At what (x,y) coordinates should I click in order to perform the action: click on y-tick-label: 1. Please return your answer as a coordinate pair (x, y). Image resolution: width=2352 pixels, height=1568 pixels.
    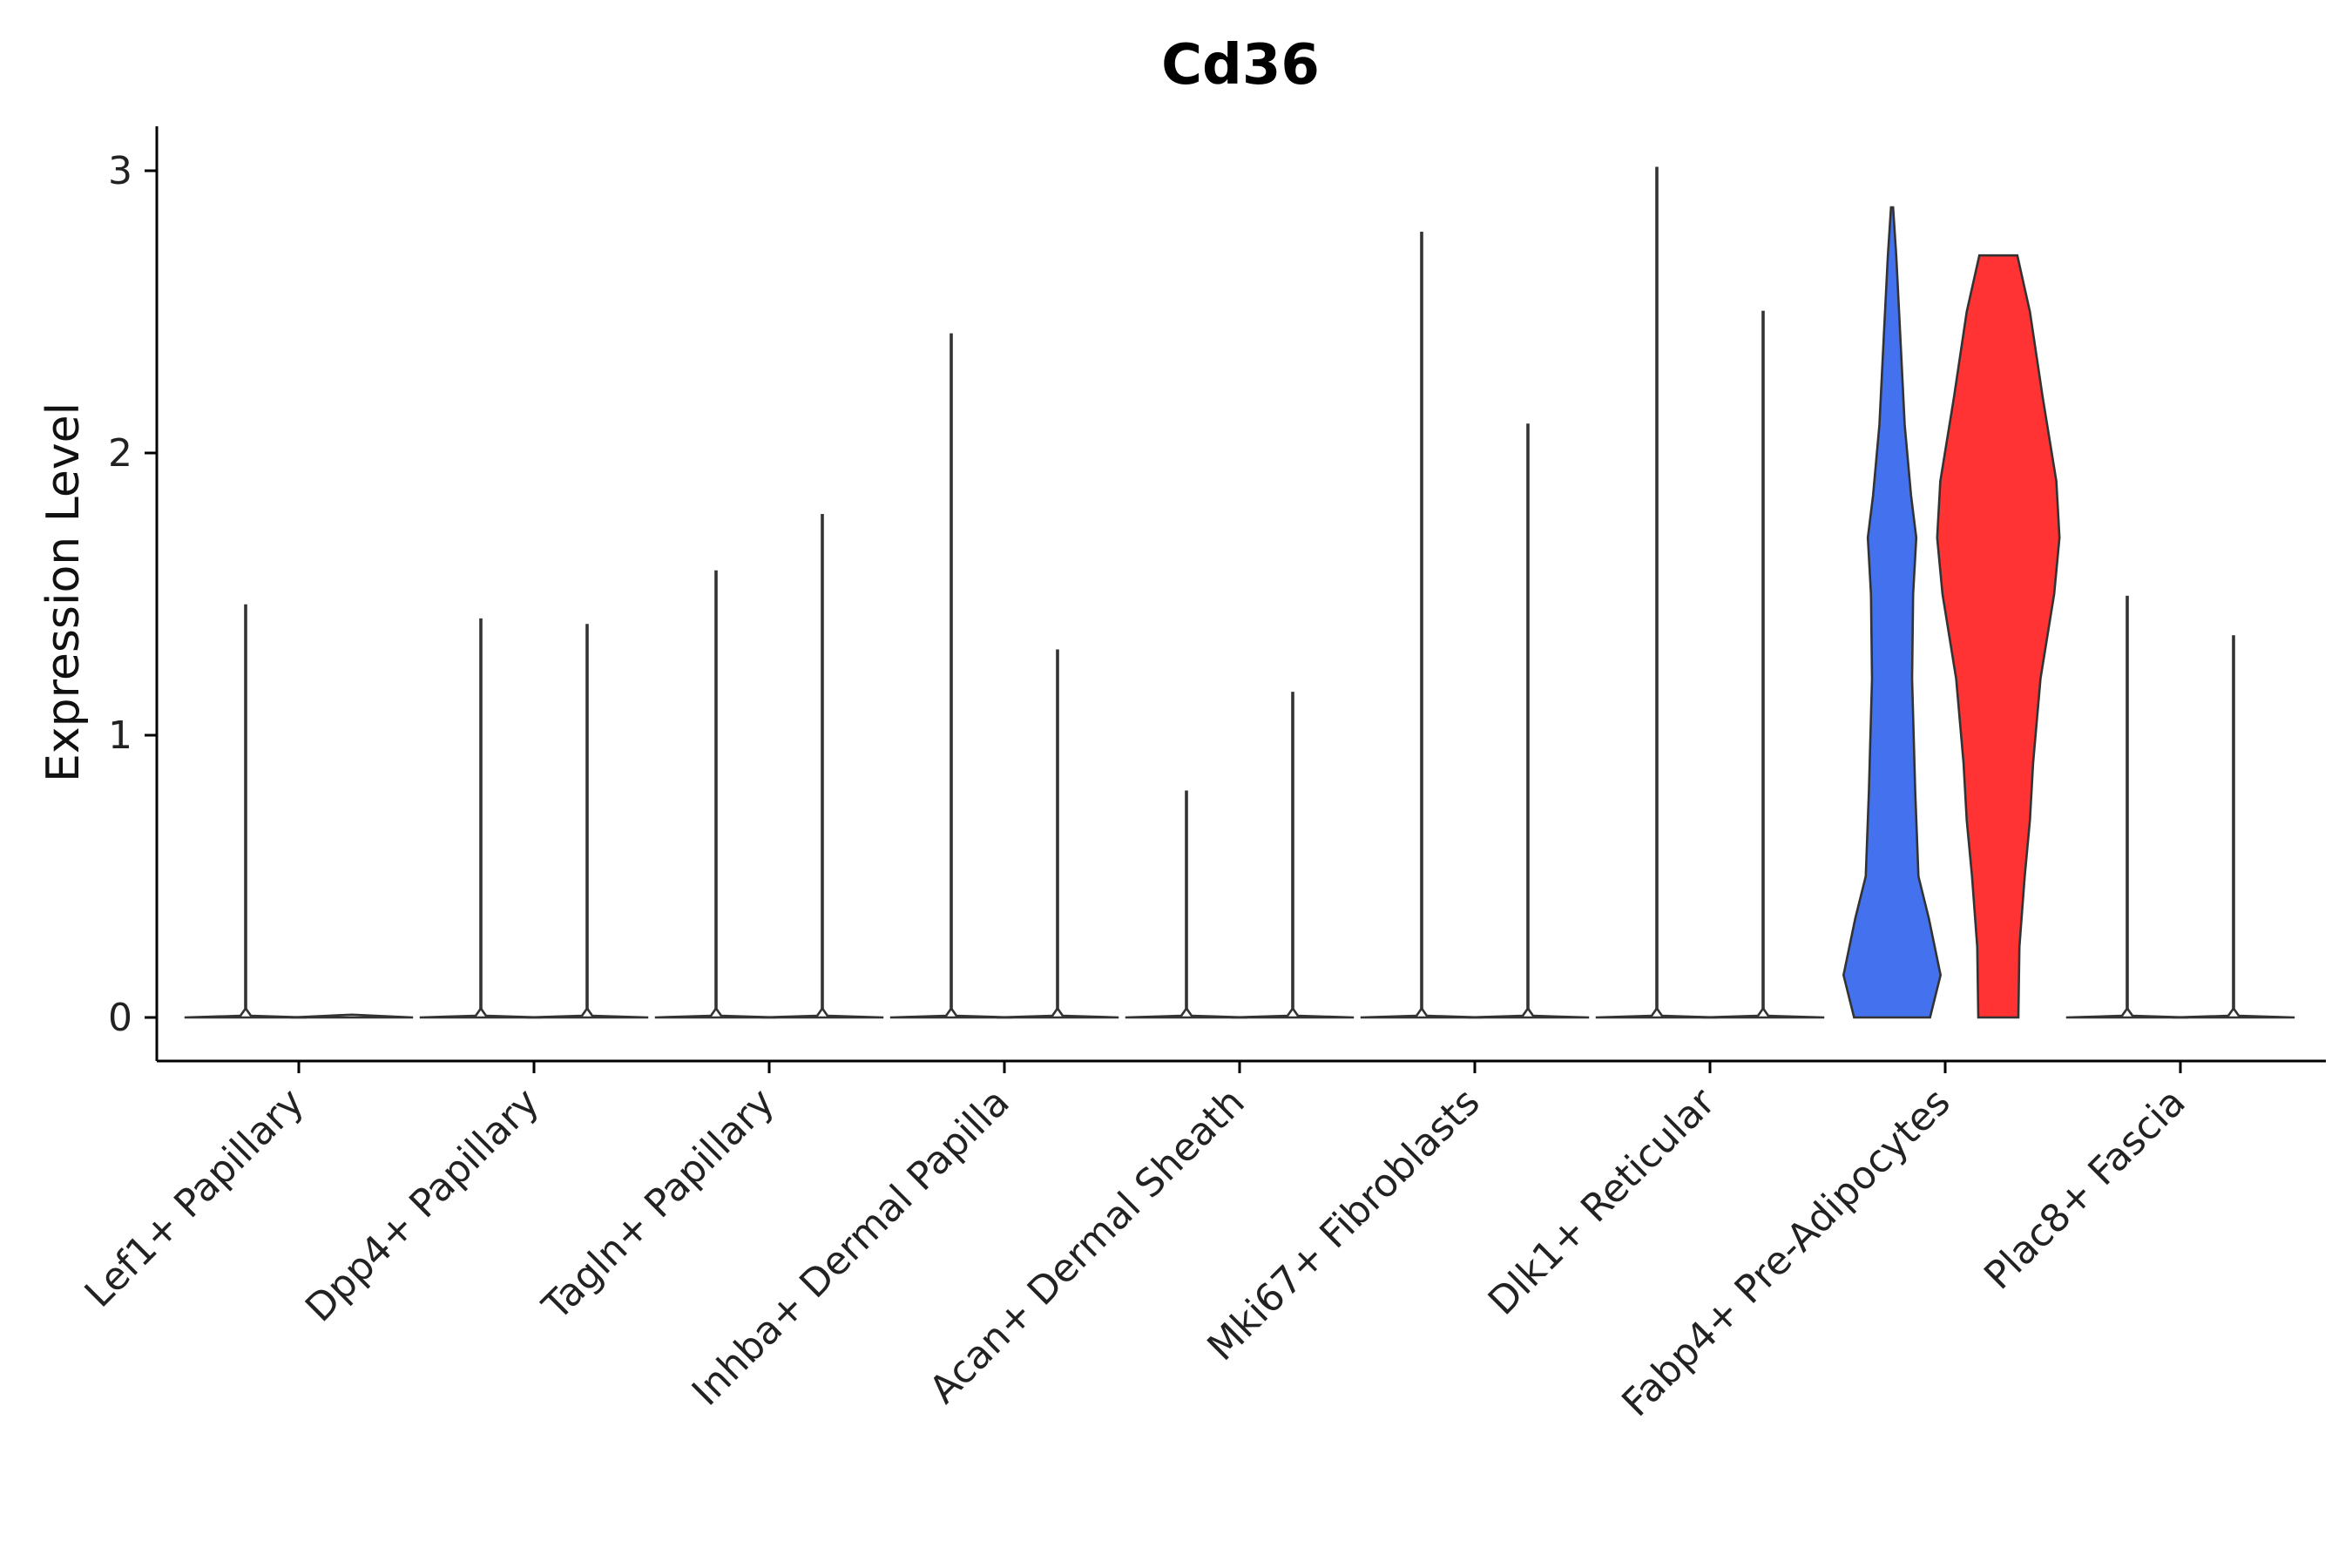
    Looking at the image, I should click on (120, 736).